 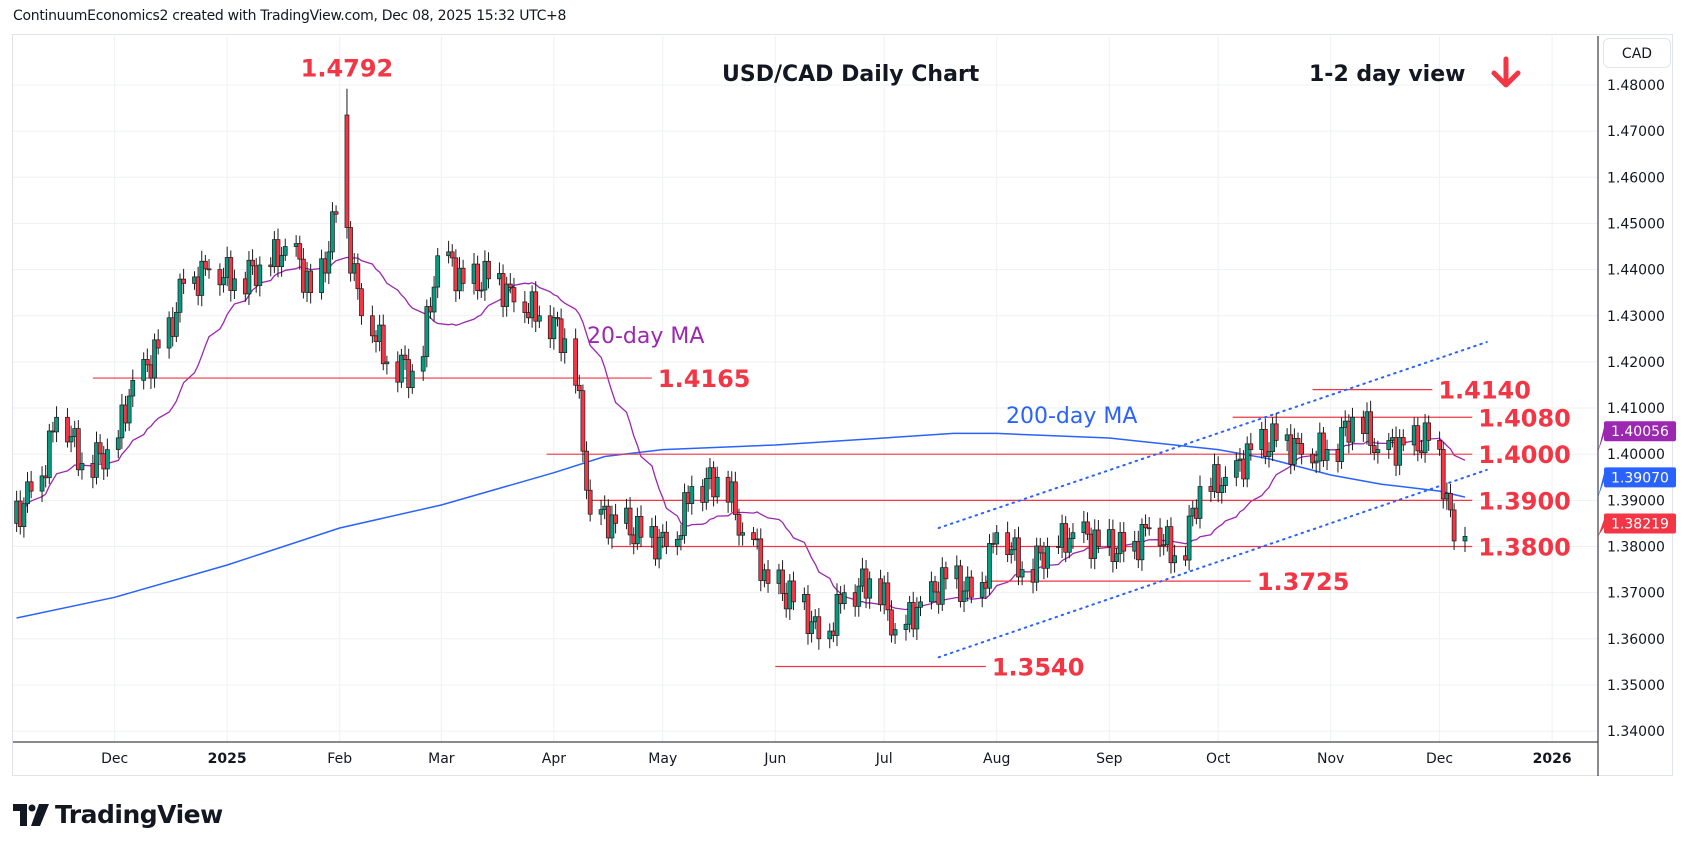 What do you see at coordinates (1637, 53) in the screenshot?
I see `currency-button: CAD` at bounding box center [1637, 53].